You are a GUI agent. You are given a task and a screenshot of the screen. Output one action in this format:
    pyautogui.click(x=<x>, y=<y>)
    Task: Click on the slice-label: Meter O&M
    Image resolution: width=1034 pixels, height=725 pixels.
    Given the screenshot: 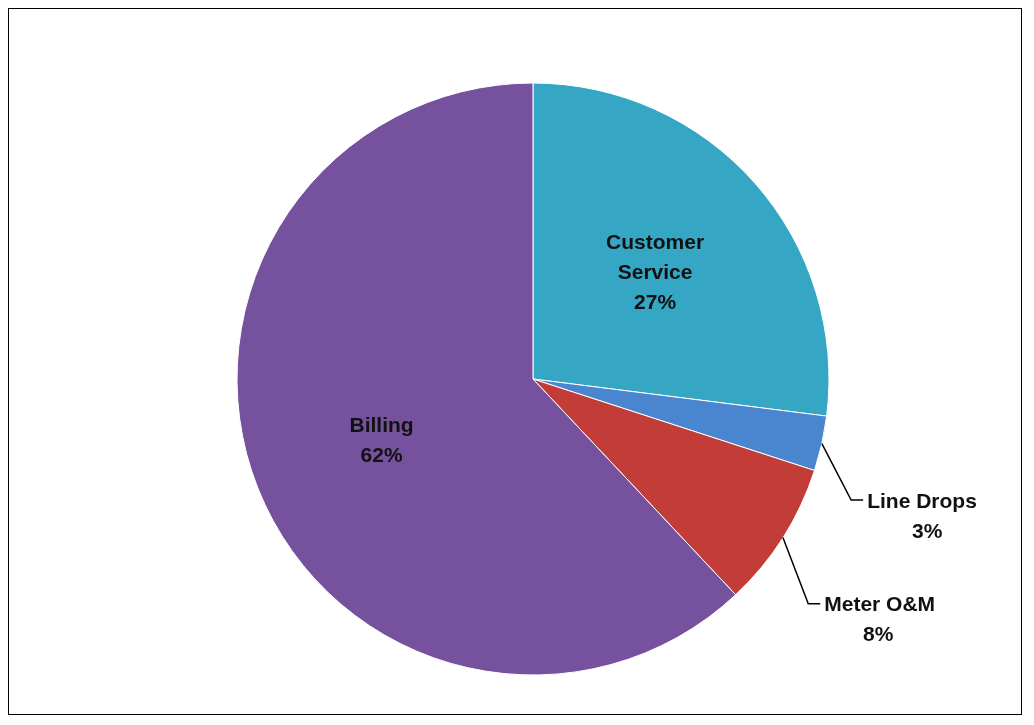 What is the action you would take?
    pyautogui.click(x=880, y=604)
    